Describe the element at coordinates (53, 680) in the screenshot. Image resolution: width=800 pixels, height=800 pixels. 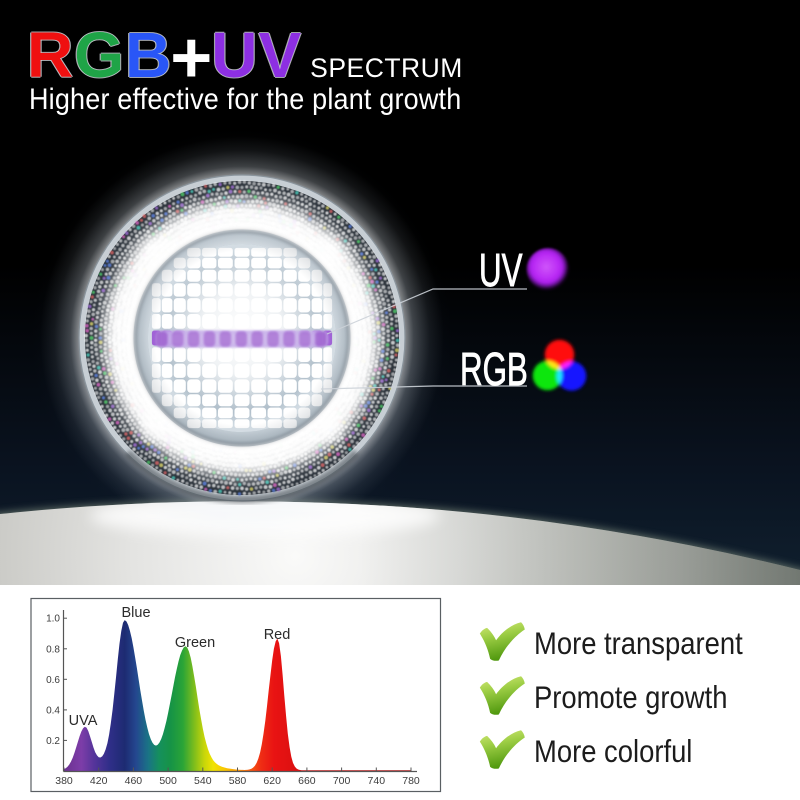
I see `svg-text: 0.6` at that location.